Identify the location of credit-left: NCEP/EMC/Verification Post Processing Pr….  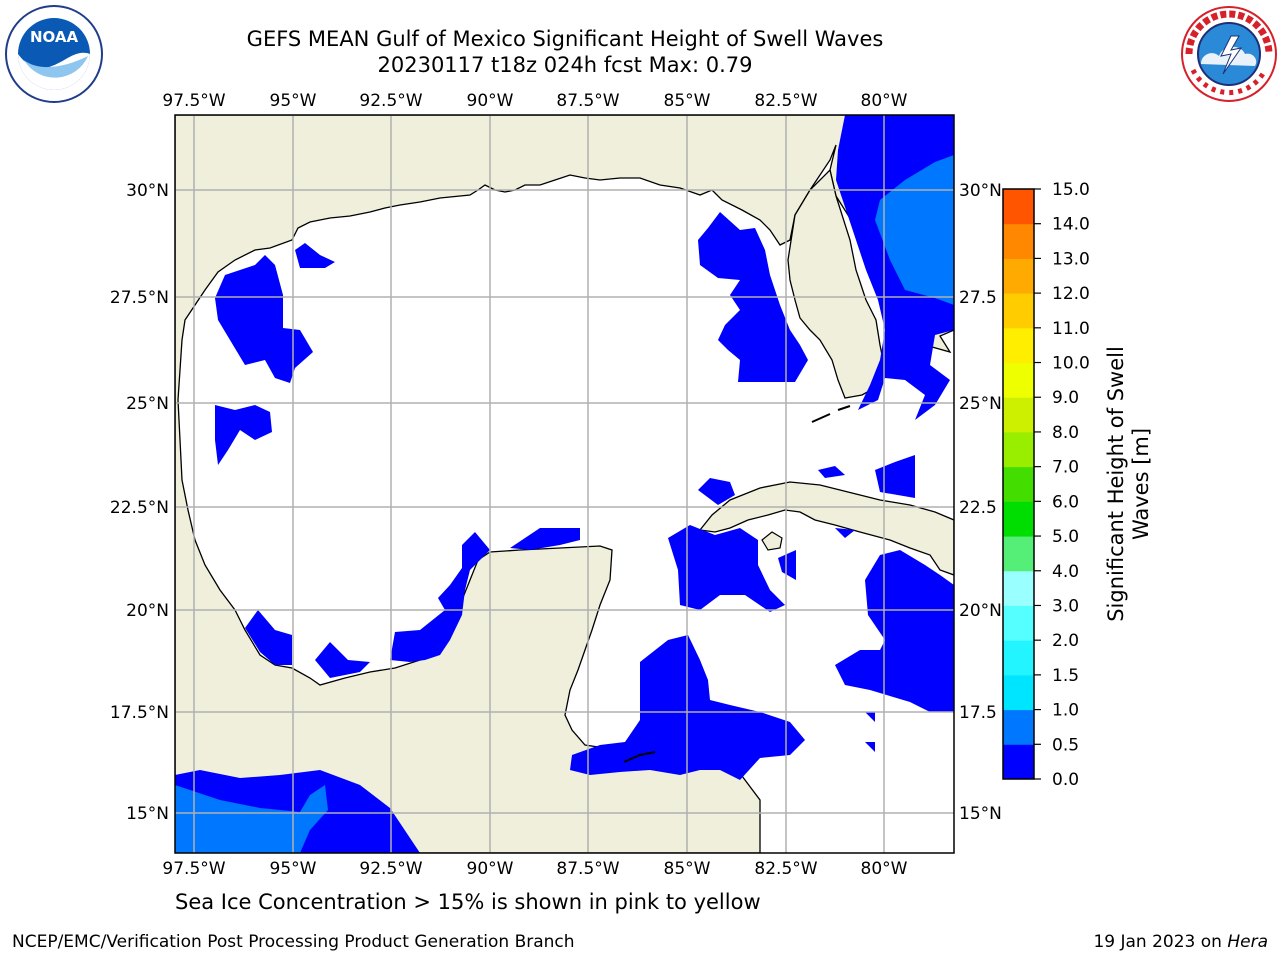
(293, 942).